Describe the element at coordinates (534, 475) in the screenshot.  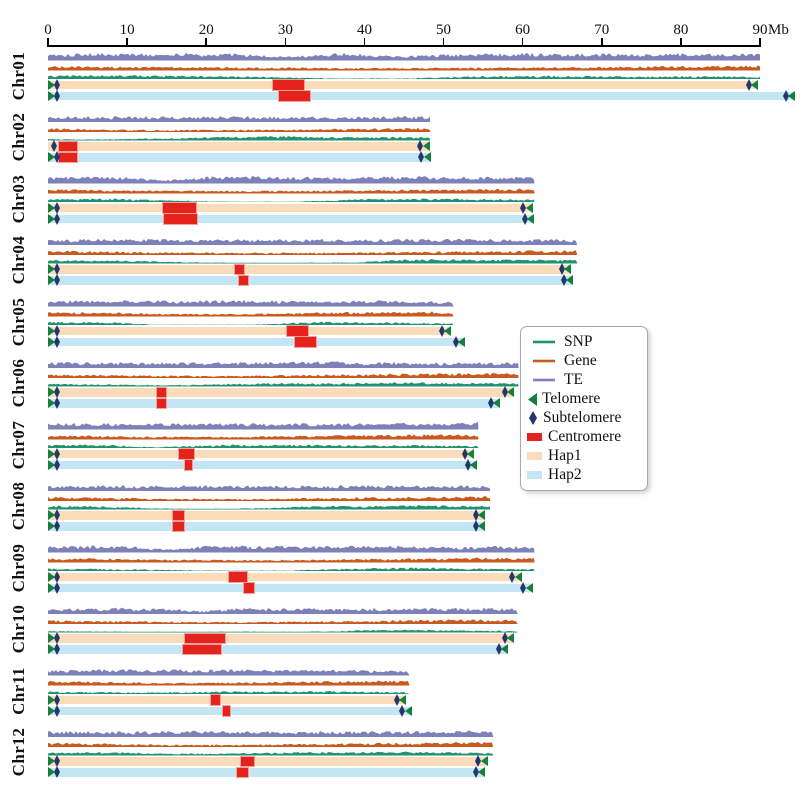
I see `hap2-swatch` at that location.